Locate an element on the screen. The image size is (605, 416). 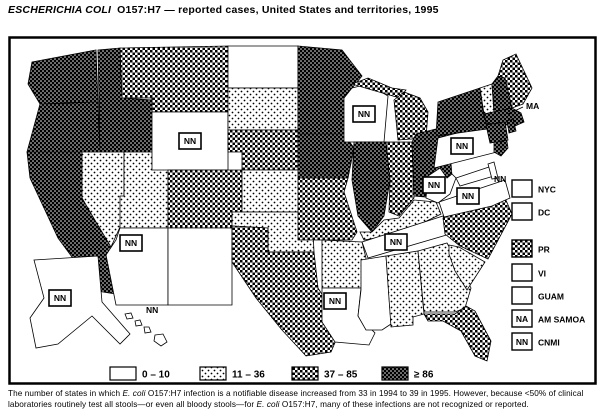
territory-box-am-samoa is located at coordinates (522, 318).